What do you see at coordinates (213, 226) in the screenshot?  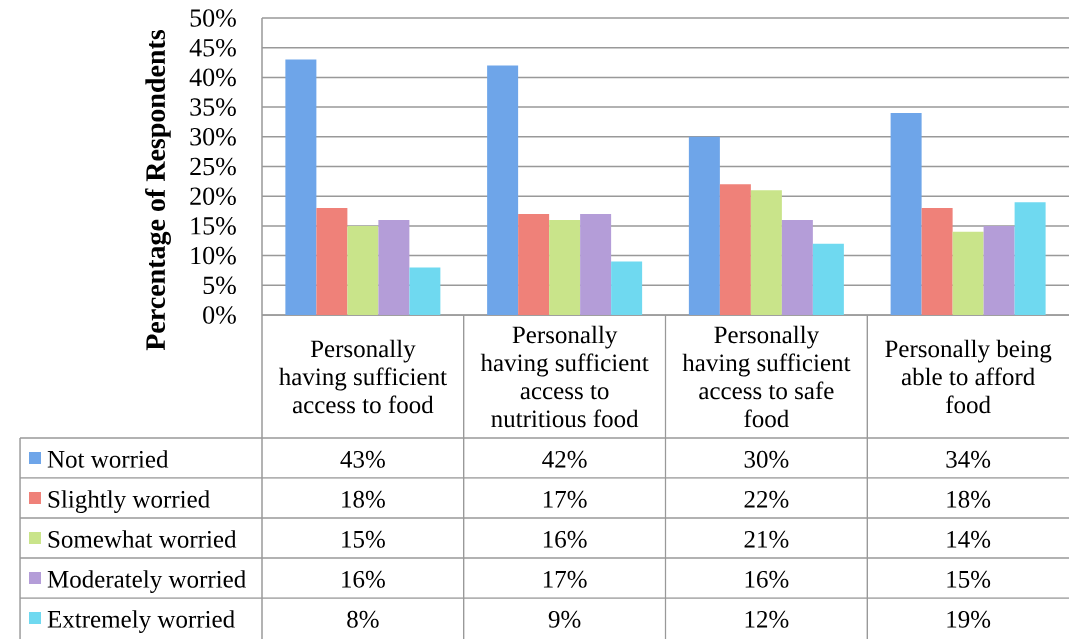 I see `y-tick-label: 15%` at bounding box center [213, 226].